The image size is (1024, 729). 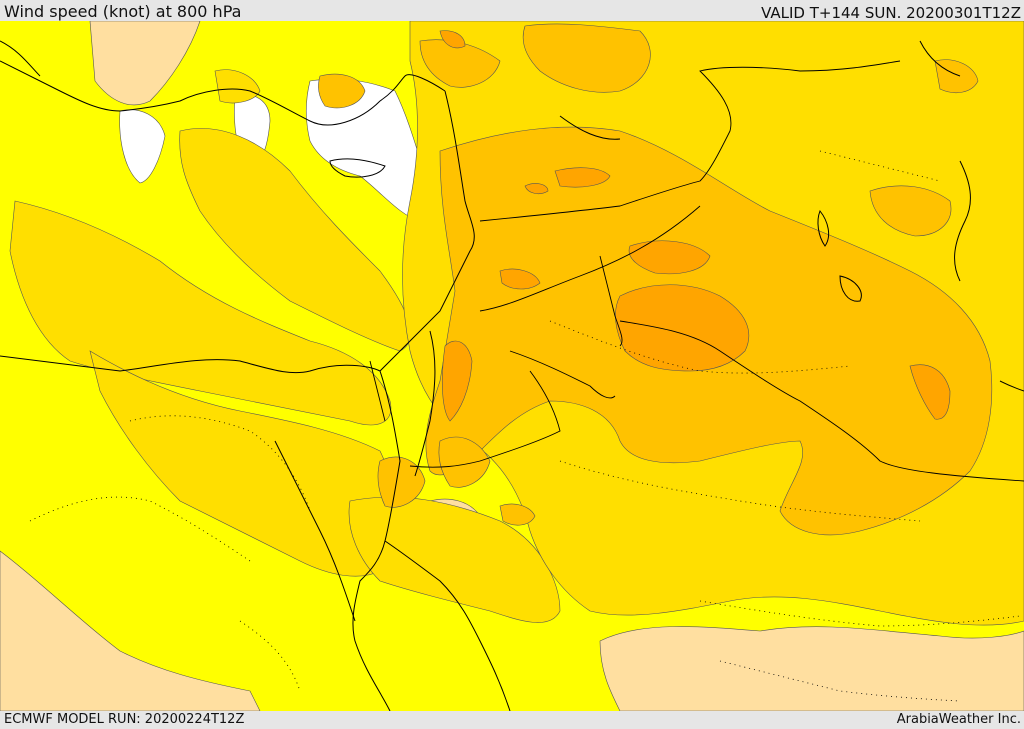 I want to click on model-run-label: ECMWF MODEL RUN: 20200224T12Z, so click(x=124, y=719).